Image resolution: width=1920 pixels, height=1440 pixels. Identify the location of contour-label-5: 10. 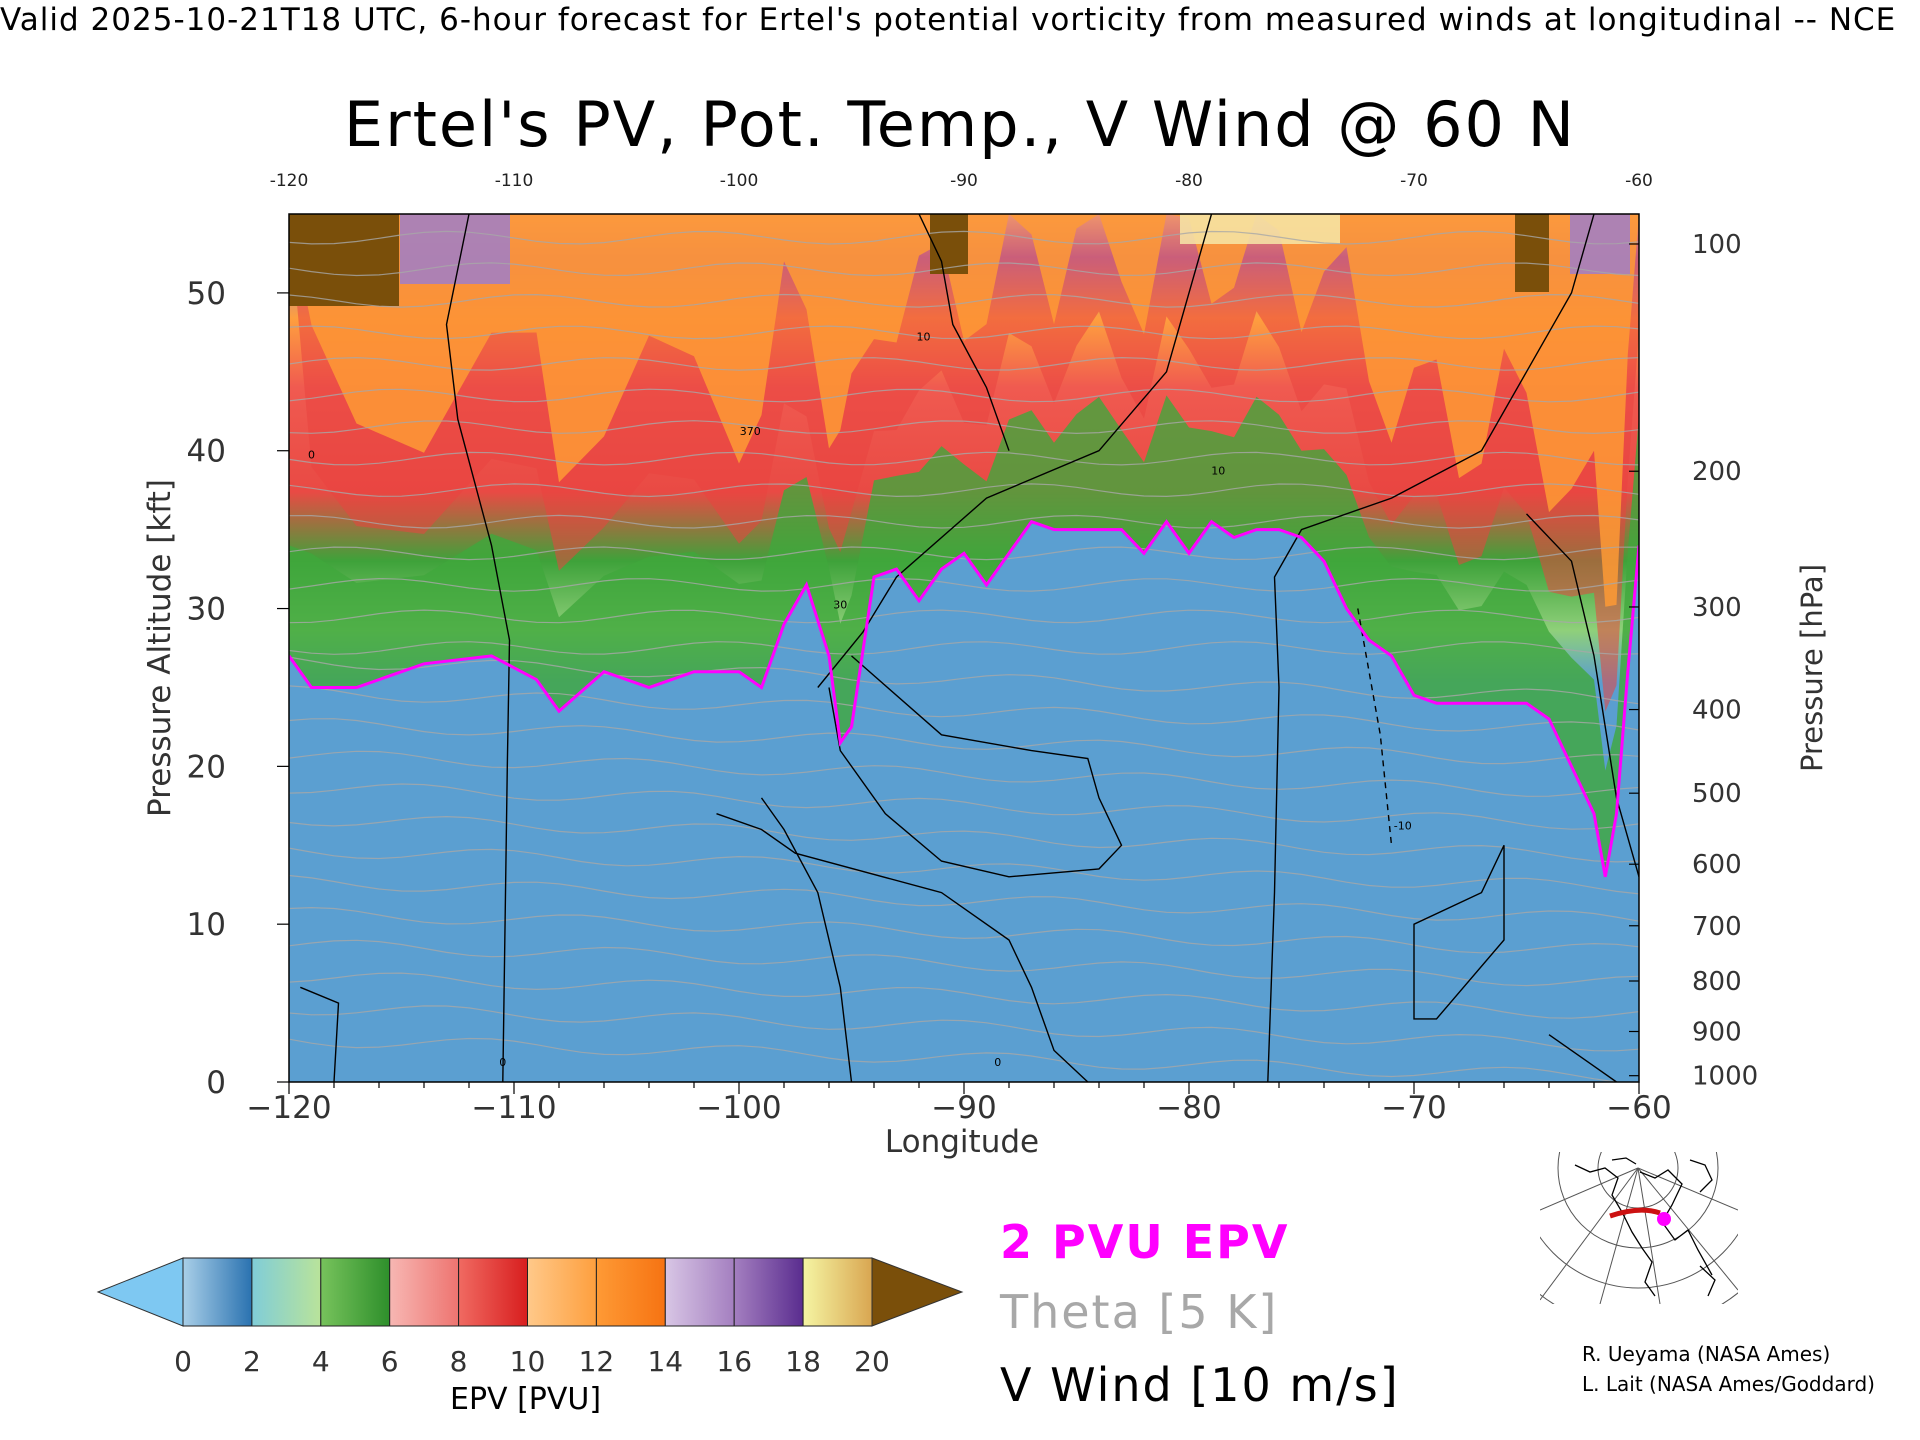
(1218, 470).